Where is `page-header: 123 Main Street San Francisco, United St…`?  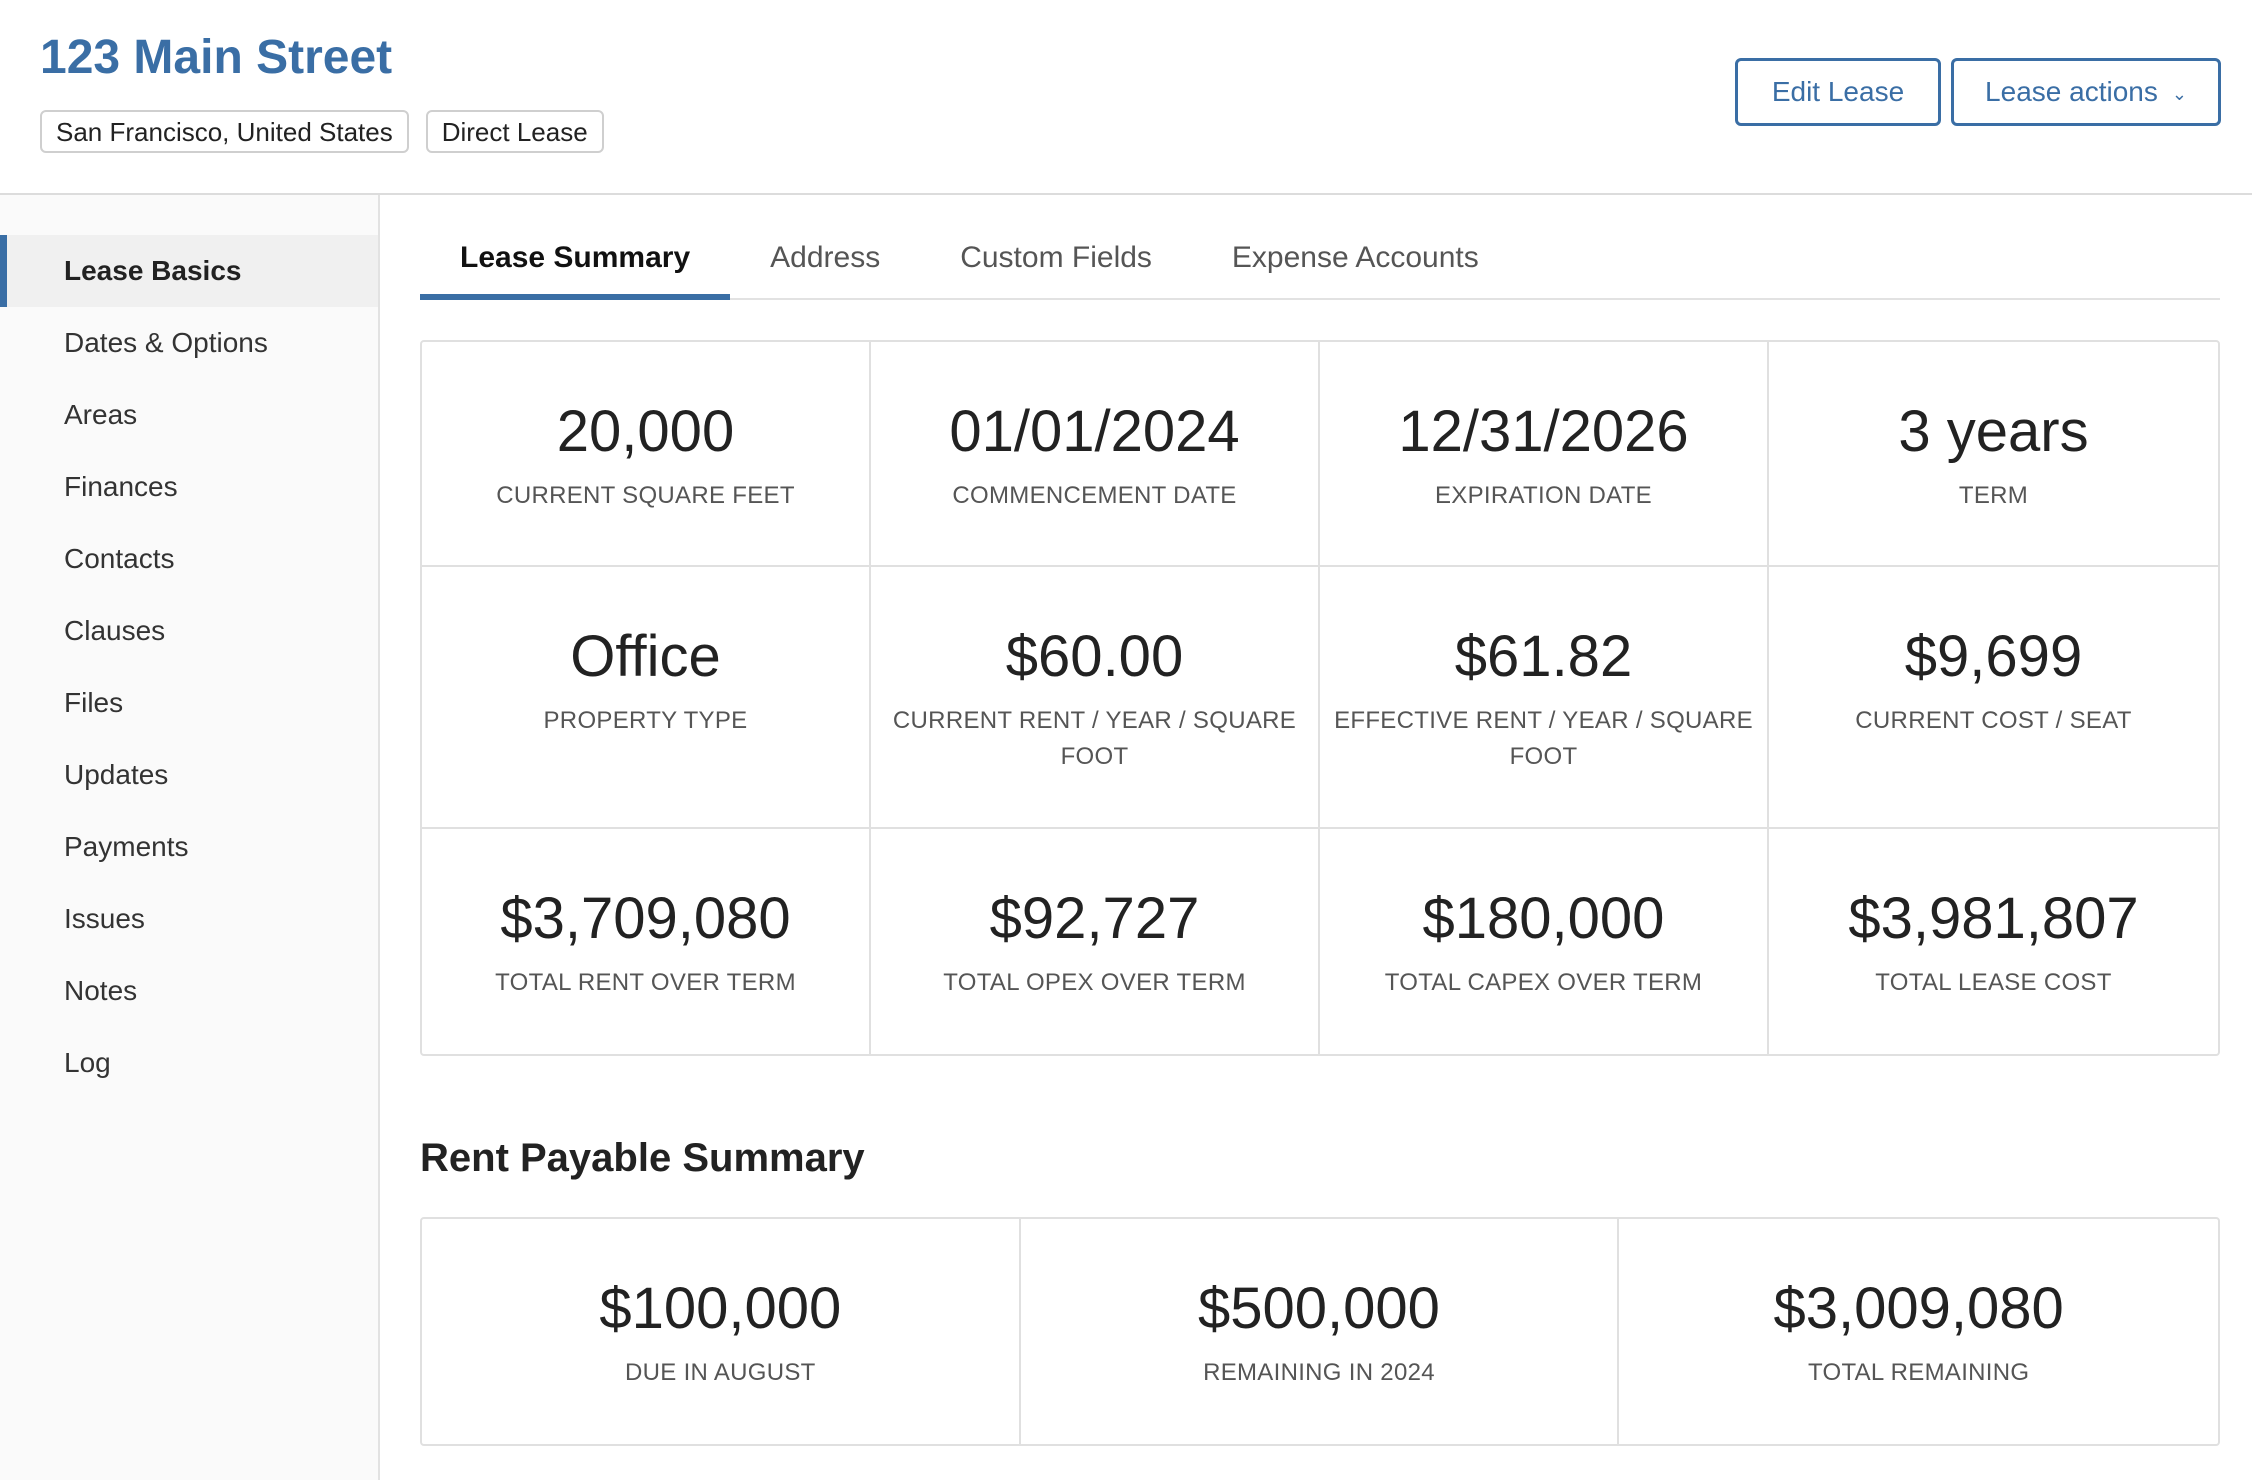 page-header: 123 Main Street San Francisco, United St… is located at coordinates (1126, 97).